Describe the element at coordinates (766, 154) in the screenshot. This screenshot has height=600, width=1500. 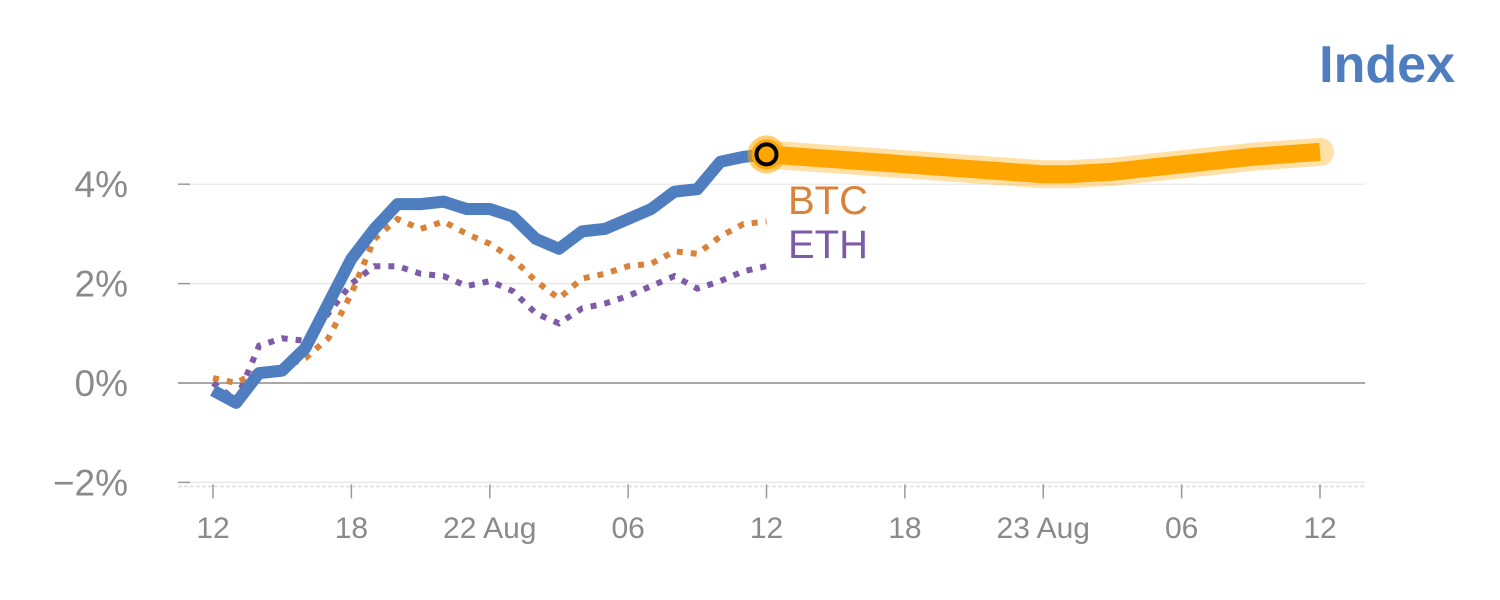
I see `current-value-marker` at that location.